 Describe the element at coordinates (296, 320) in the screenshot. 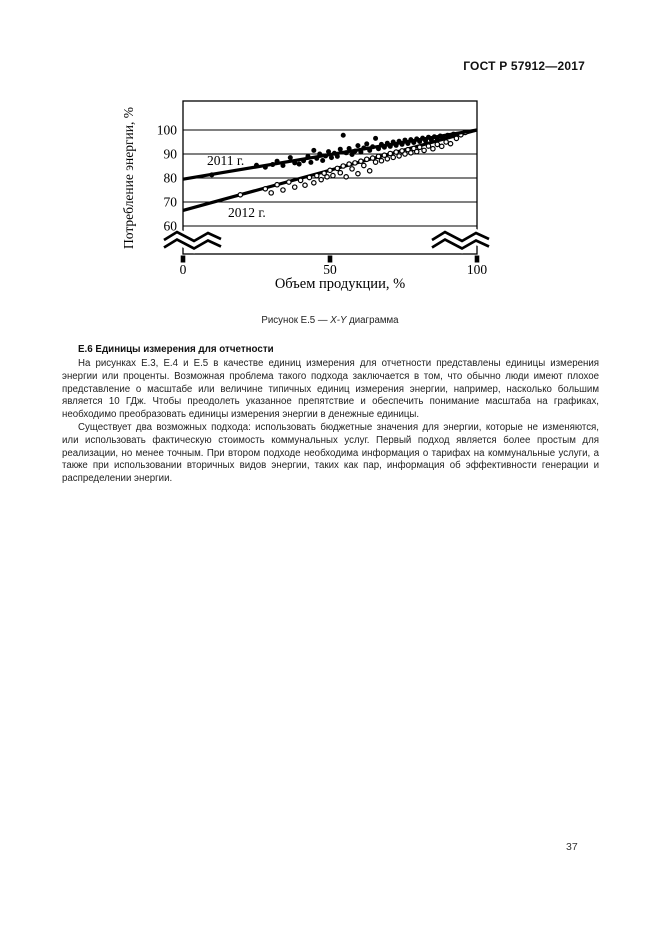

I see `figure-caption-prefix: Рисунок Е.5 —` at that location.